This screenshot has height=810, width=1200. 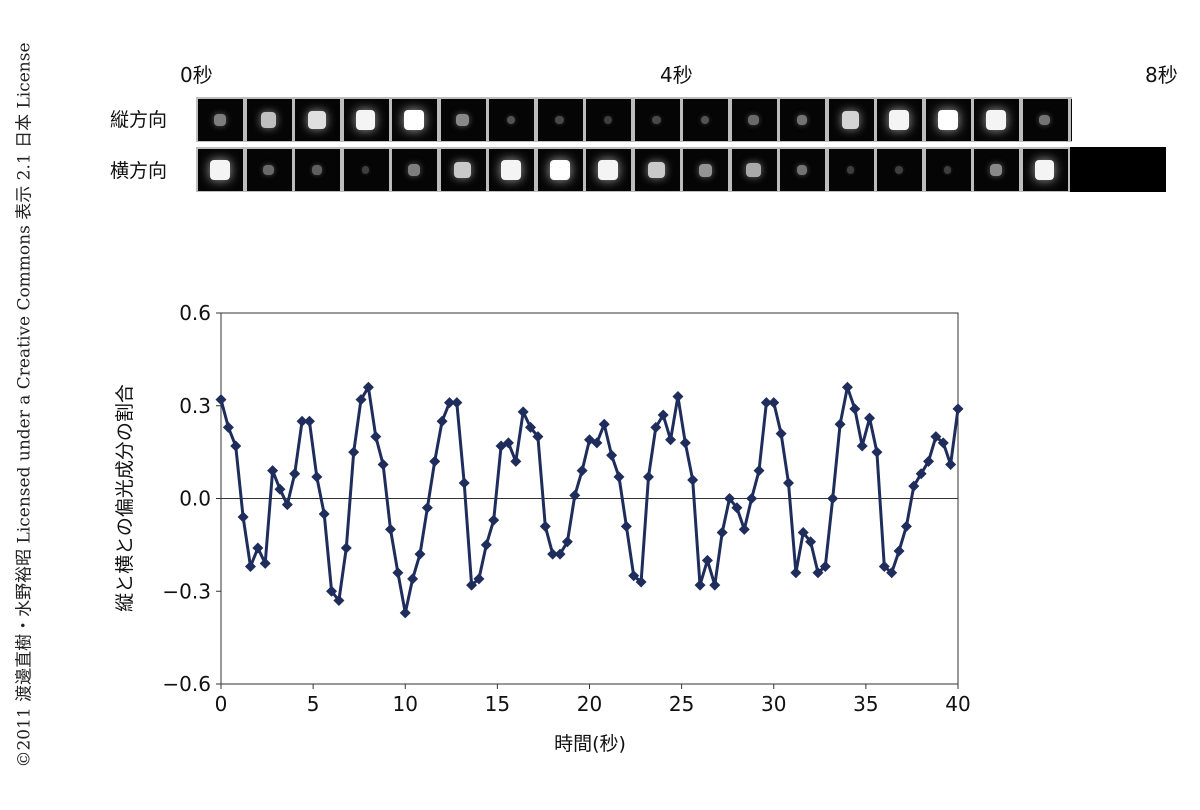 I want to click on y-axis-label: 縦と横との偏光成分の割合, so click(x=125, y=498).